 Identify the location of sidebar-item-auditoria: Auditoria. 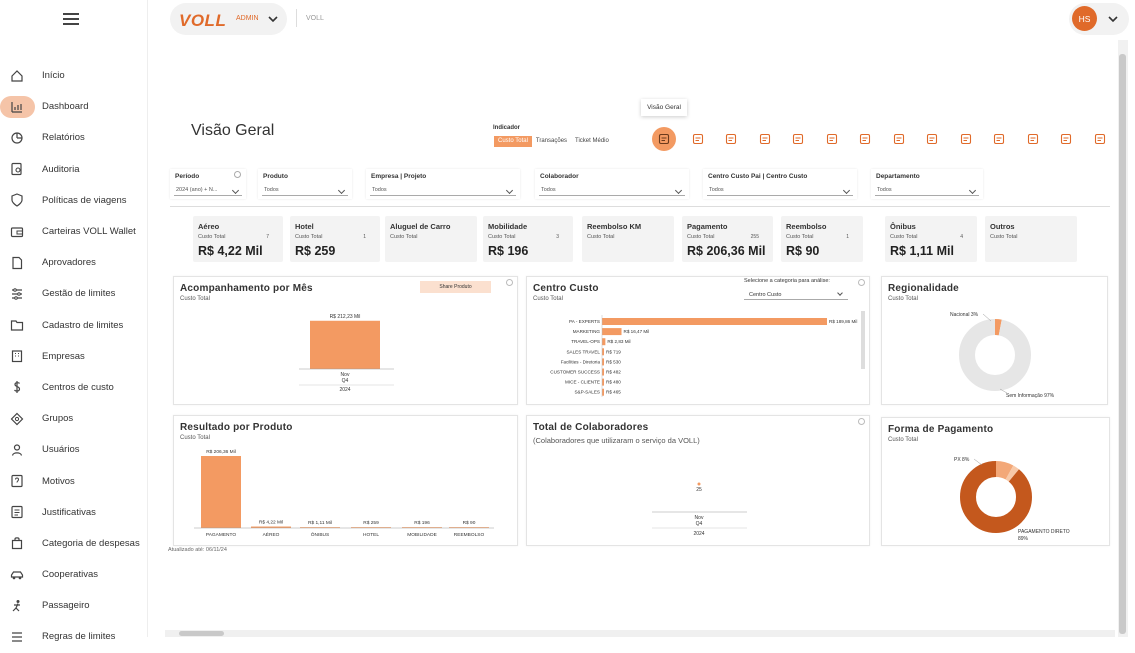
(74, 169).